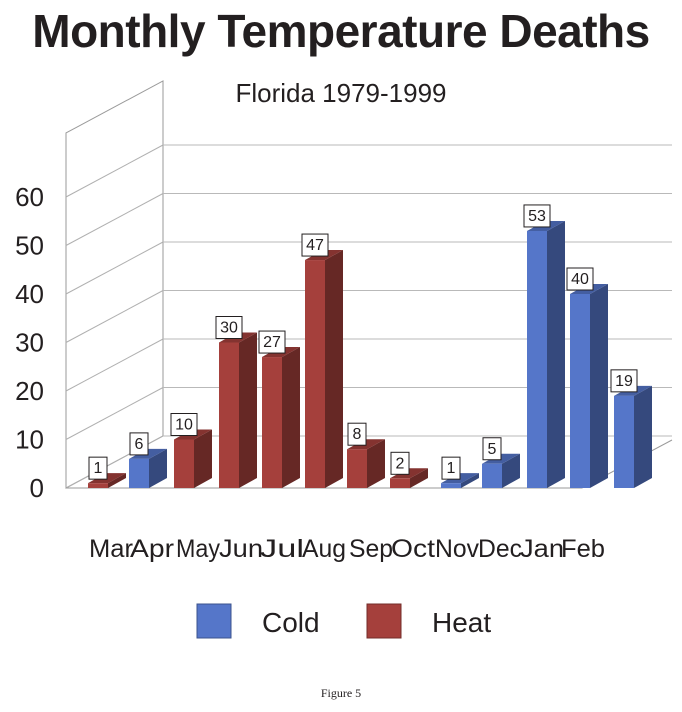 This screenshot has width=682, height=712. Describe the element at coordinates (341, 93) in the screenshot. I see `chart-subtitle: Florida 1979-1999` at that location.